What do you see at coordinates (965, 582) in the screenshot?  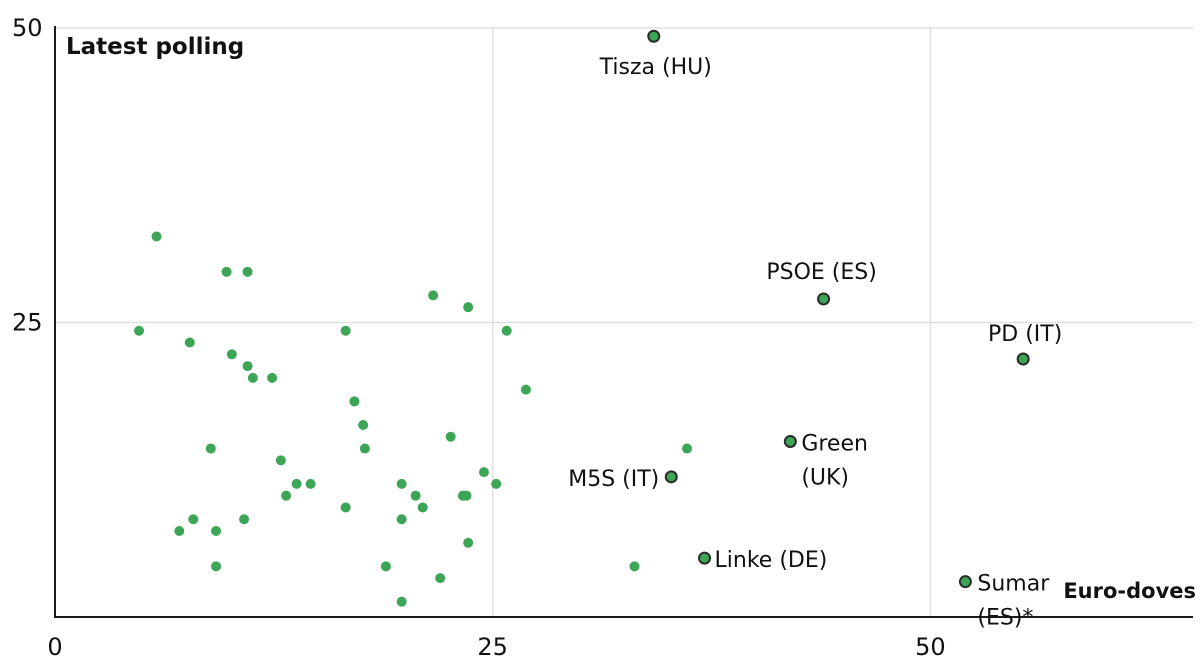 I see `point-sumar-es` at bounding box center [965, 582].